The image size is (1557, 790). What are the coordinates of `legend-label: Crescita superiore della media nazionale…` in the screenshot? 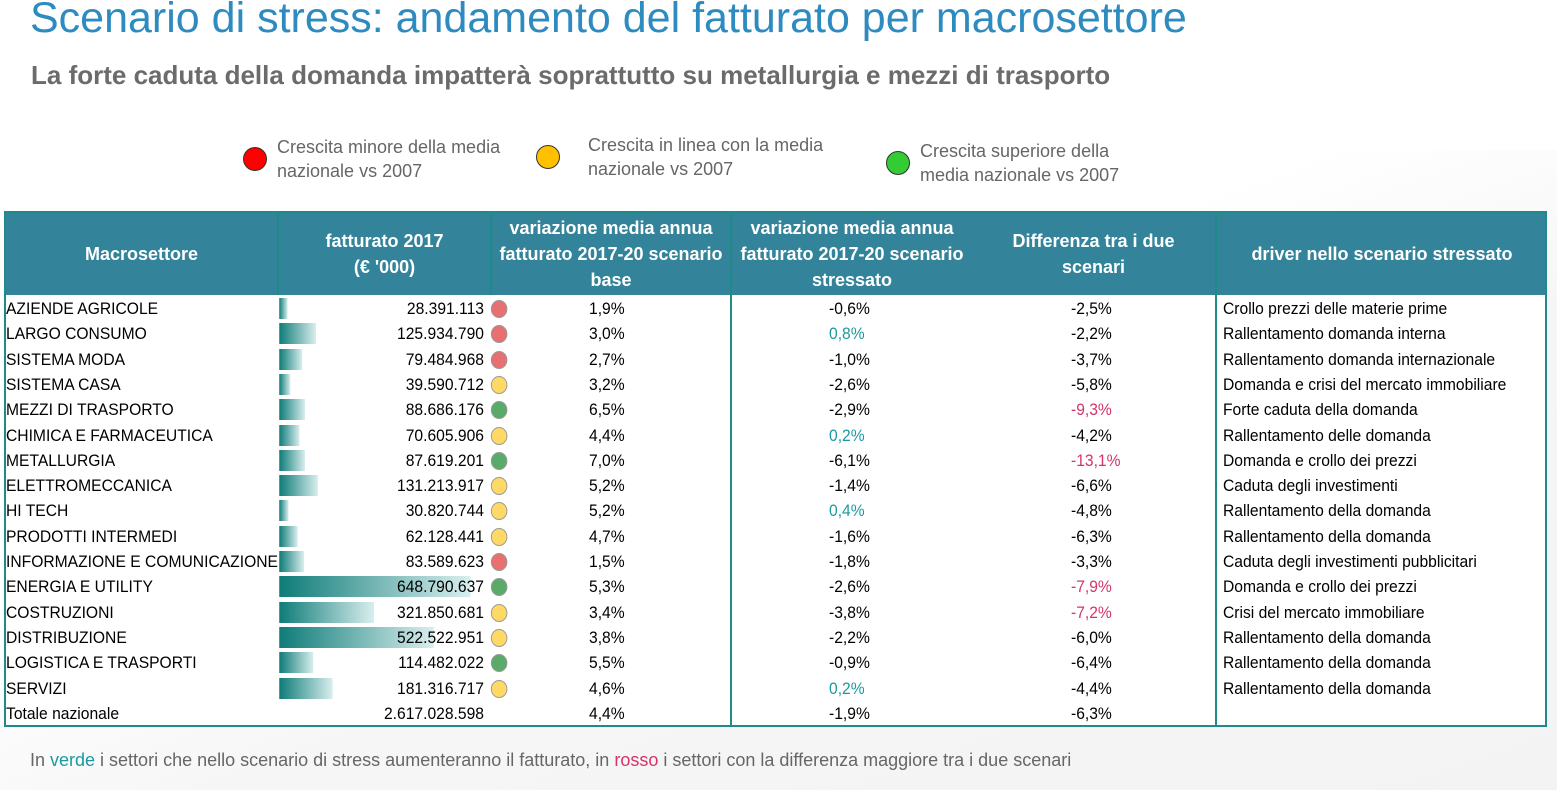 It's located at (1020, 163).